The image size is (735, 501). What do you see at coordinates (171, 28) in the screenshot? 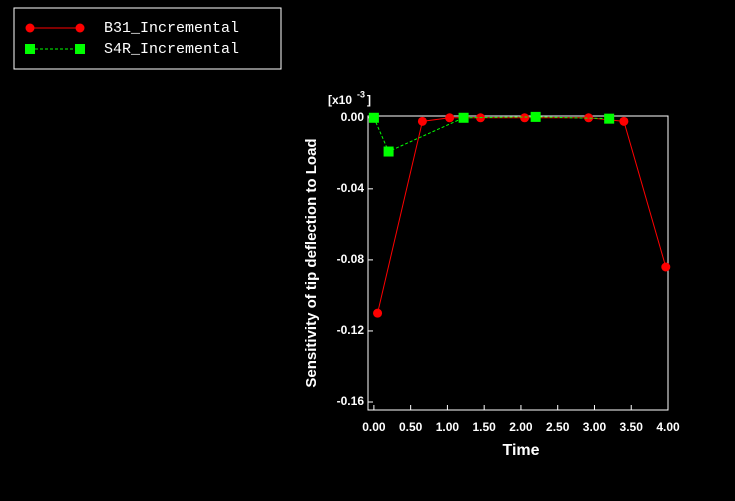
I see `legend-label: B31_Incremental` at bounding box center [171, 28].